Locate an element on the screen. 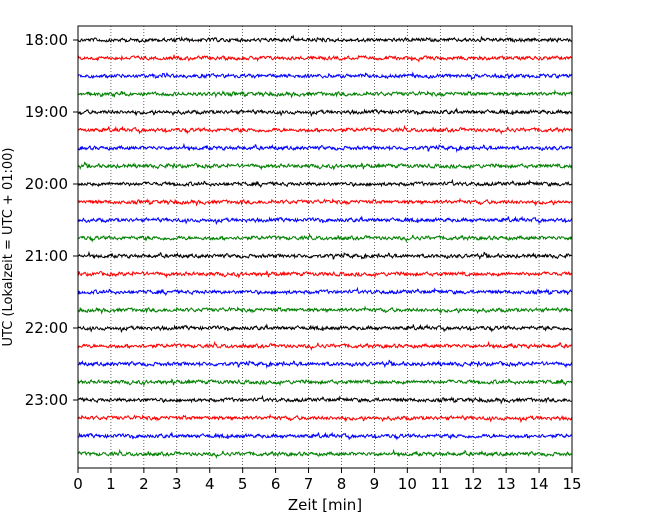  x-axis-label: Zeit [min] is located at coordinates (325, 505).